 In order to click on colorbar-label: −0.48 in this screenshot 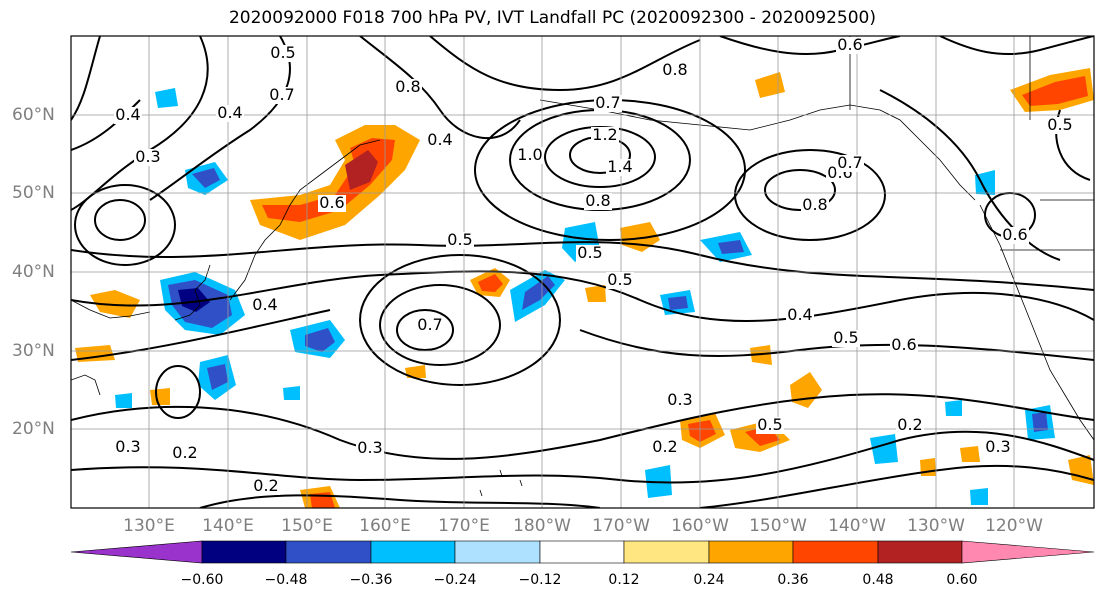, I will do `click(286, 580)`.